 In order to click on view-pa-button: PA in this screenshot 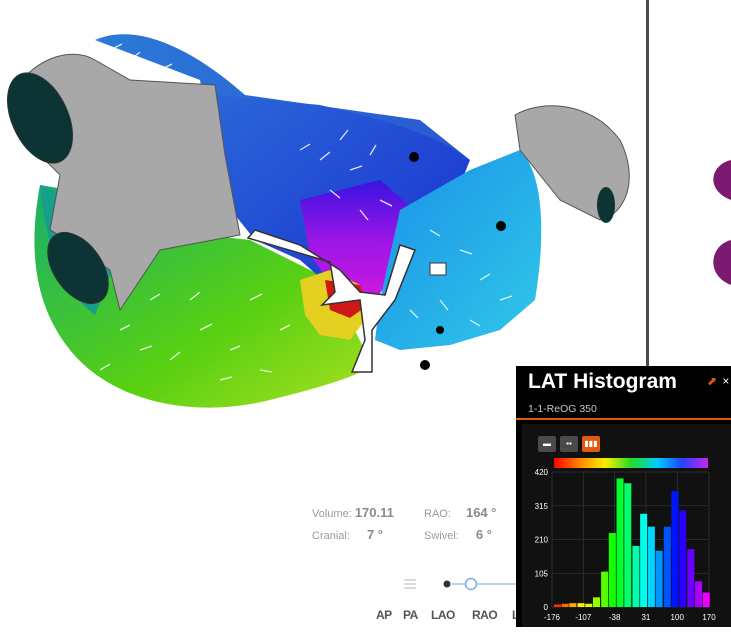, I will do `click(410, 615)`.